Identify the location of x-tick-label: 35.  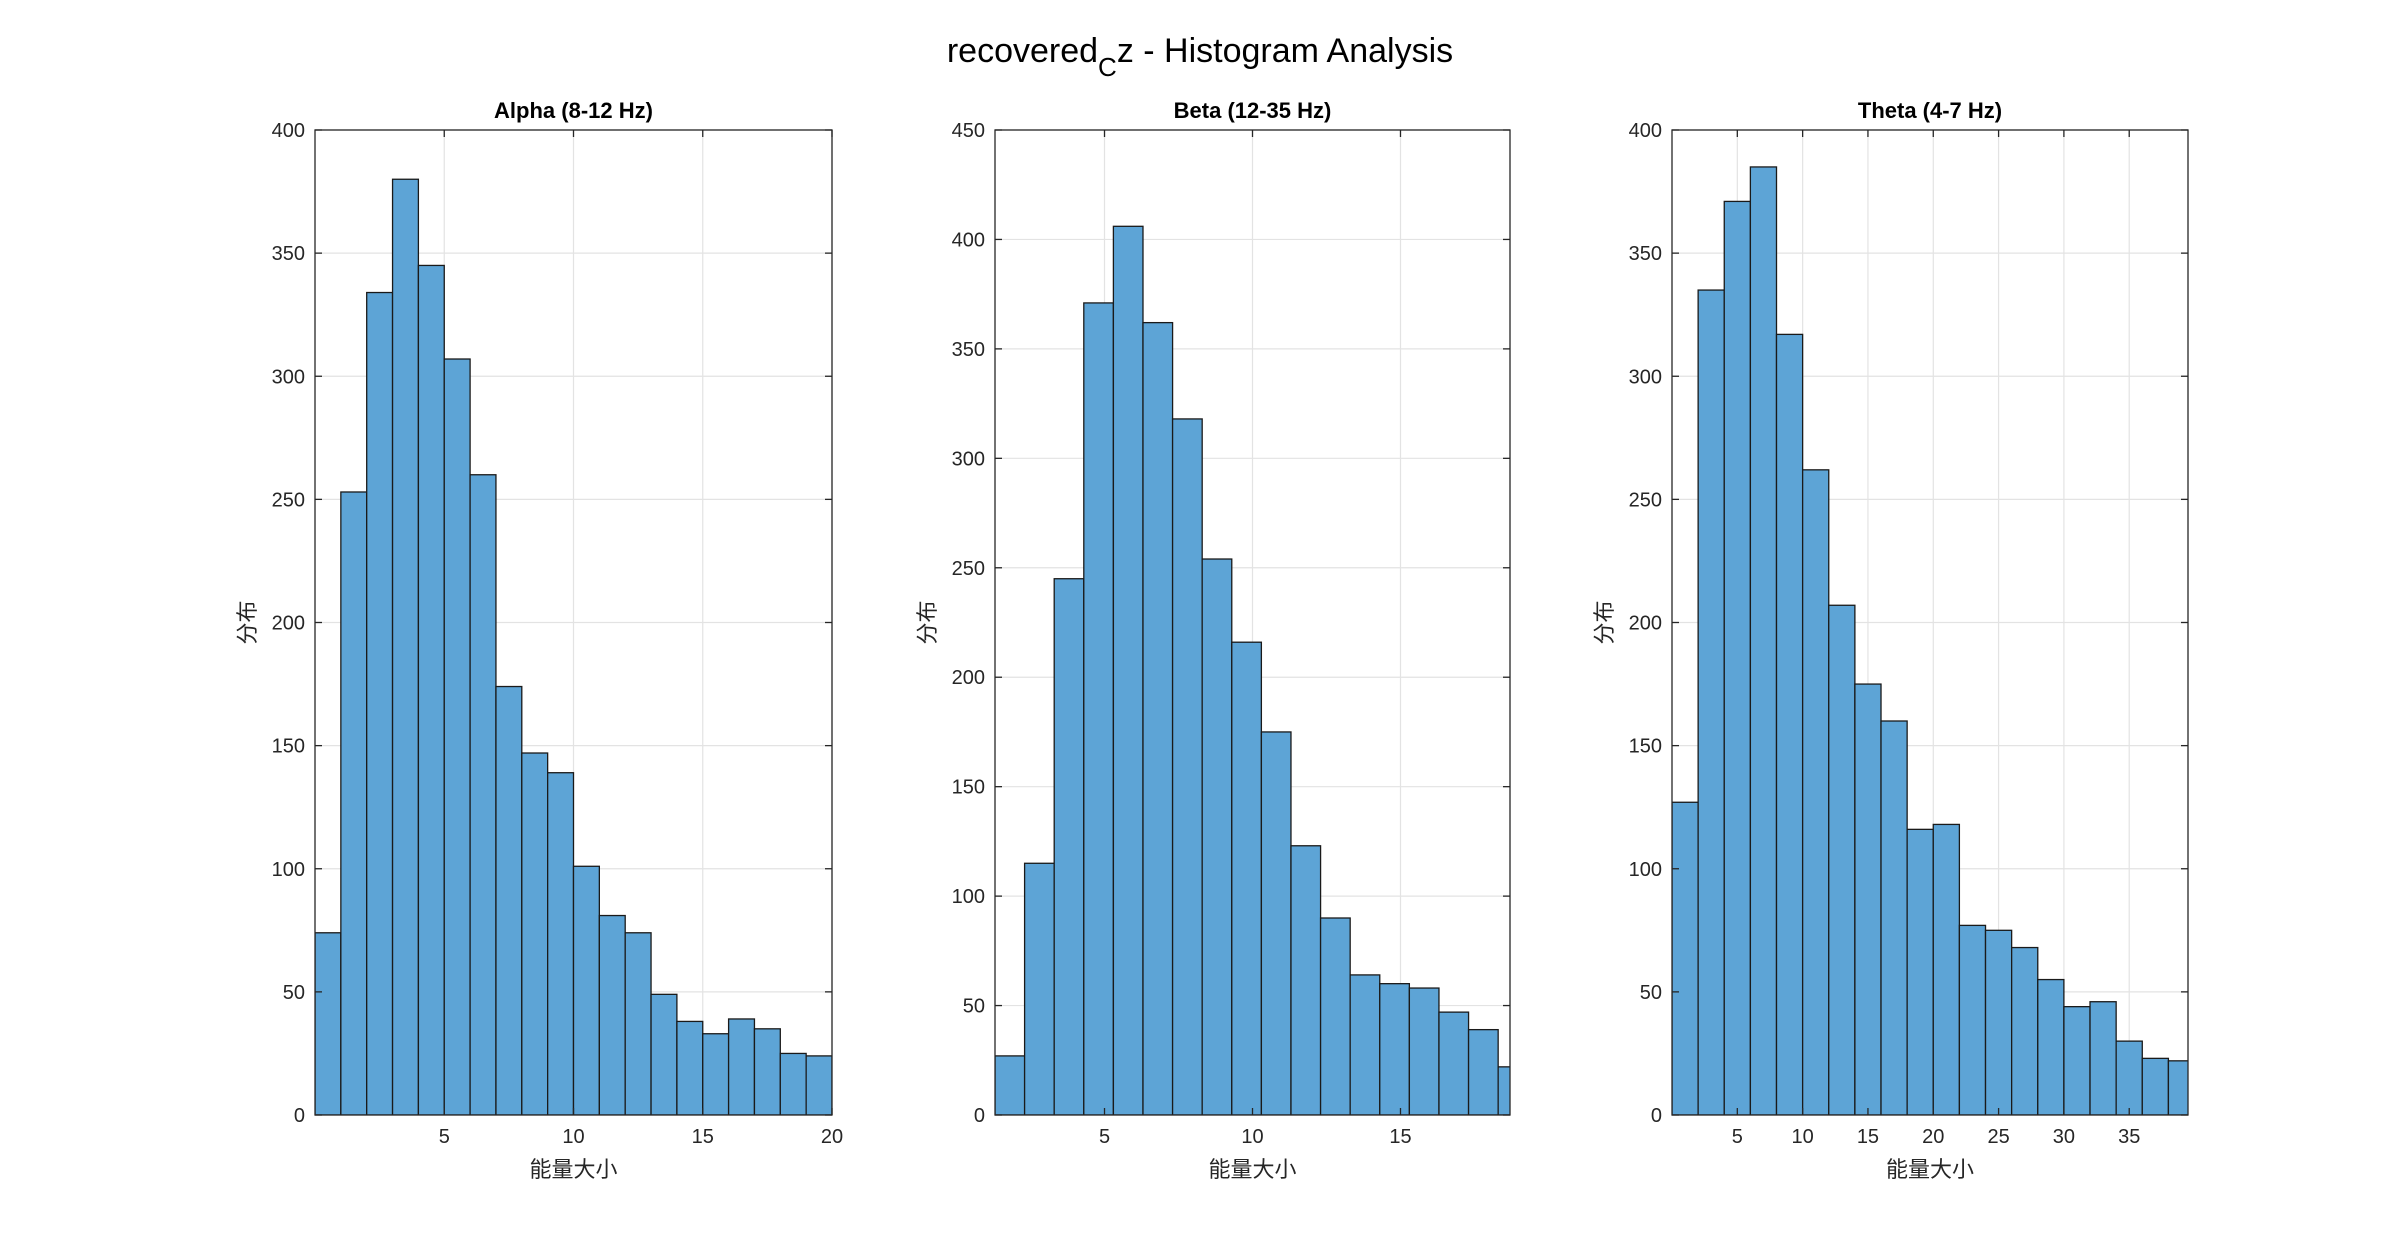
(2129, 1137).